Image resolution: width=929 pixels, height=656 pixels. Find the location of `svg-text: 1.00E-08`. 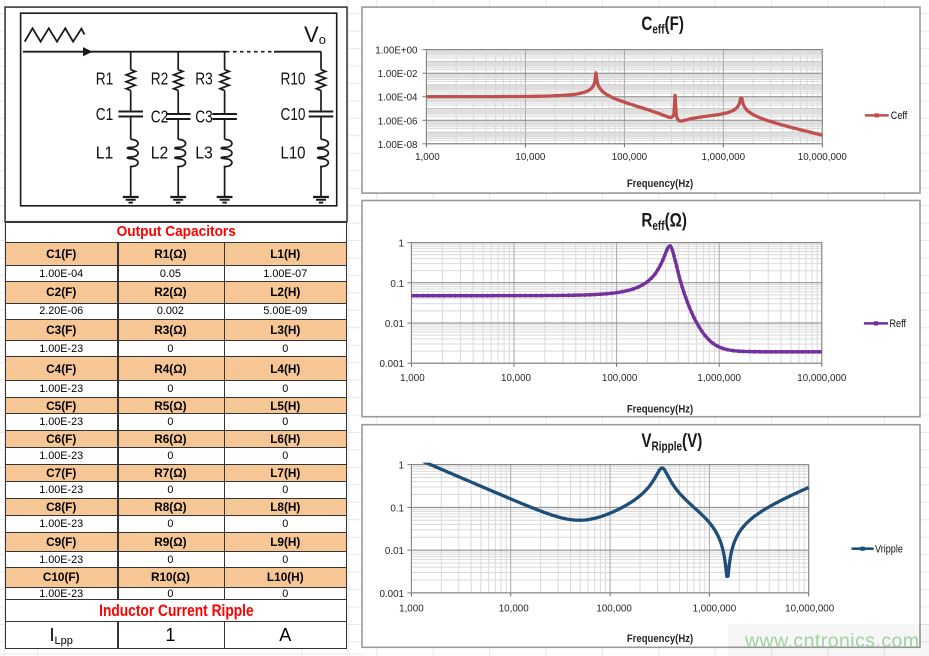

svg-text: 1.00E-08 is located at coordinates (398, 145).